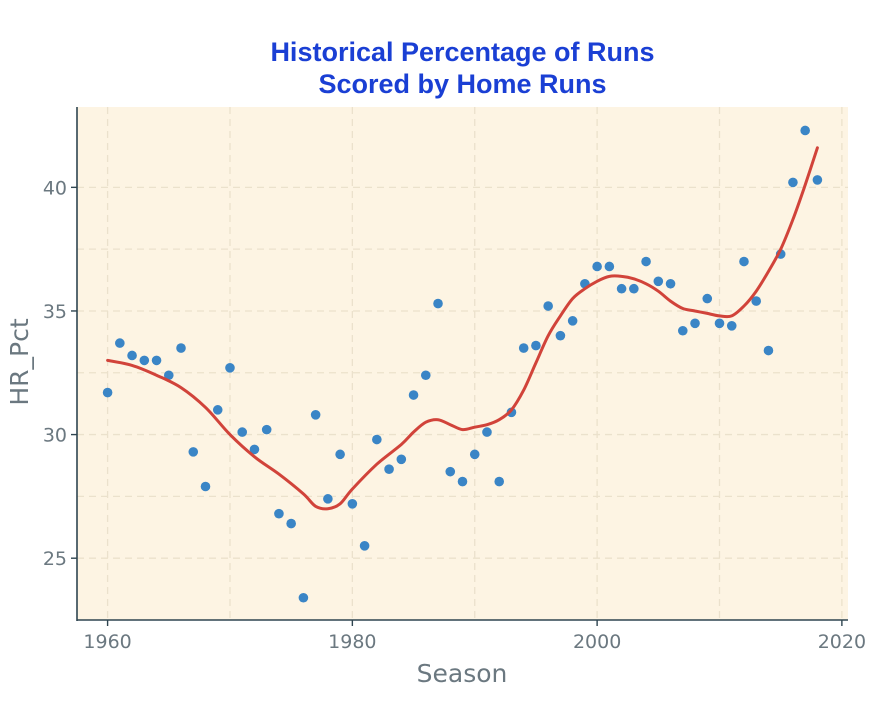  What do you see at coordinates (19, 361) in the screenshot?
I see `y-axis-title: HR_Pct` at bounding box center [19, 361].